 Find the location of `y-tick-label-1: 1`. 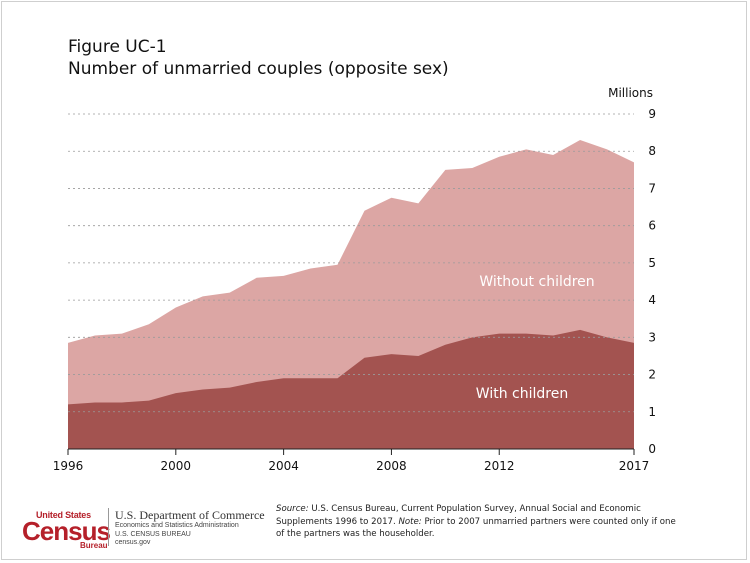

y-tick-label-1: 1 is located at coordinates (652, 412).